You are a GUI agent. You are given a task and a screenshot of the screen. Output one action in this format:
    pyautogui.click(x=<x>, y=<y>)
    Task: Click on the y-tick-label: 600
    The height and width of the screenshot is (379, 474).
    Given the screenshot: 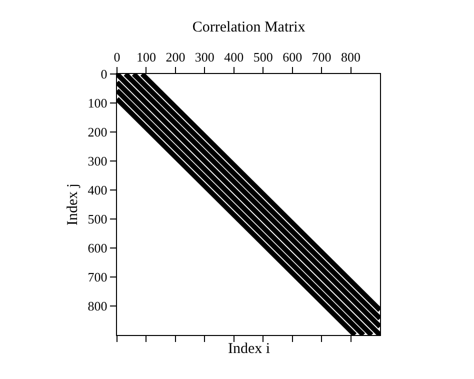 What is the action you would take?
    pyautogui.click(x=98, y=248)
    